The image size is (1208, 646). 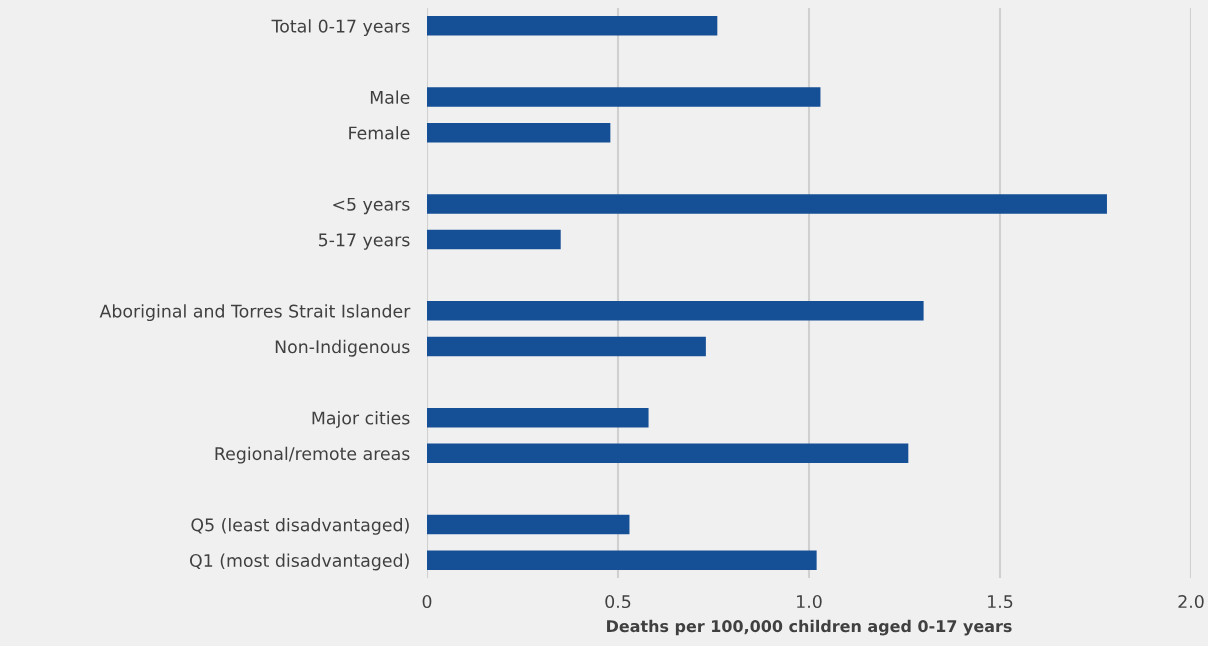 I want to click on y-tick-label: Q1 (most disadvantaged), so click(x=299, y=562).